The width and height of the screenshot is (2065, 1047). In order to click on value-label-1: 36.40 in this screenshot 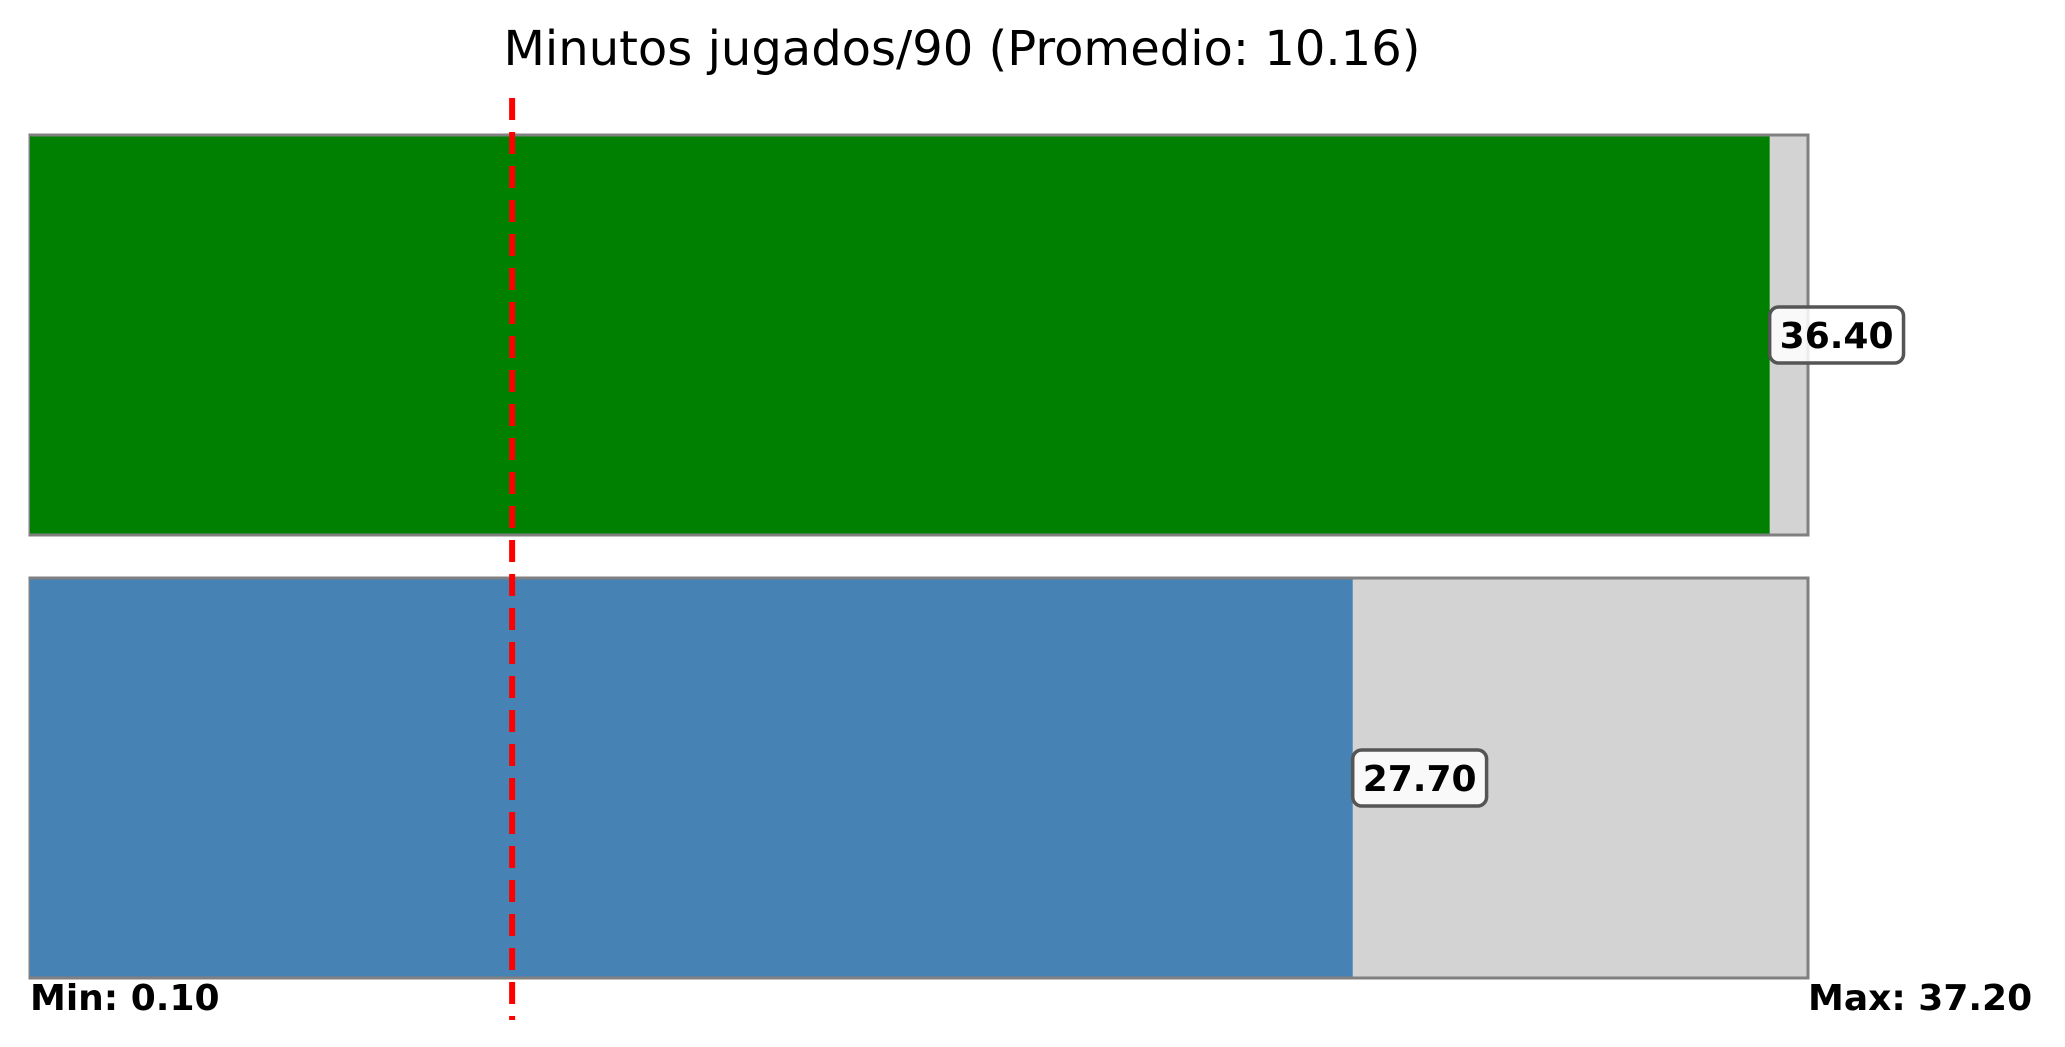, I will do `click(1836, 335)`.